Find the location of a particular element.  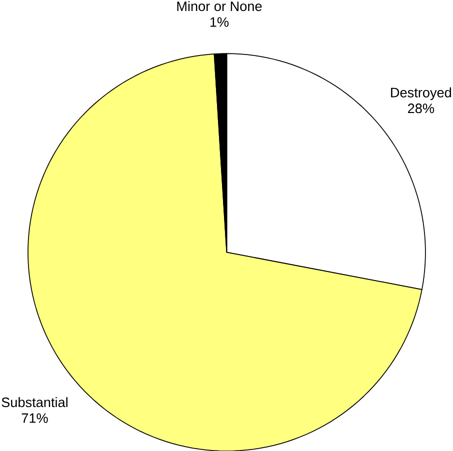

data-label: 71% is located at coordinates (35, 418).